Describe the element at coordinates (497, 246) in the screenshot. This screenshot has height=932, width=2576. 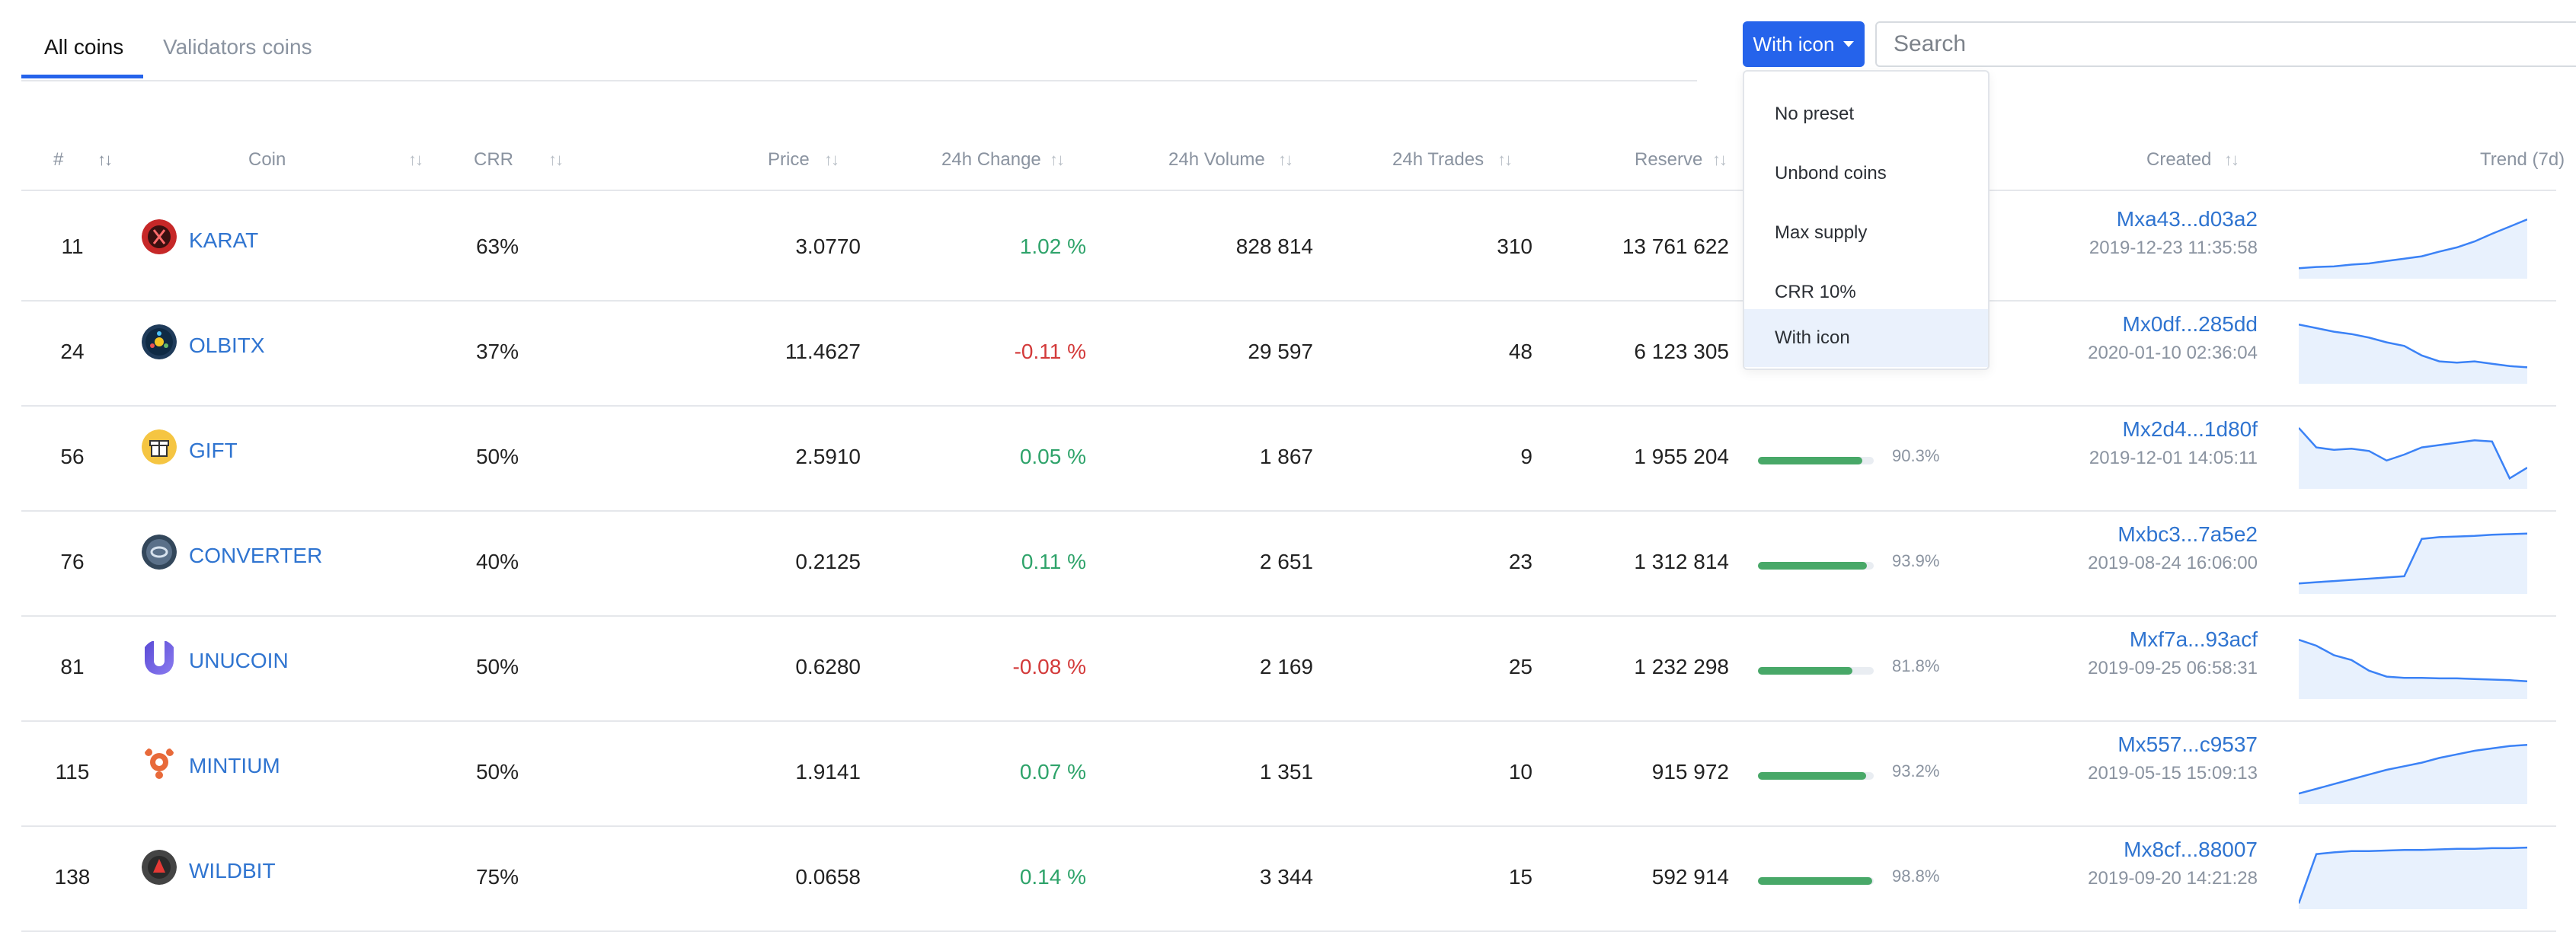
I see `crr-cell: 63%` at that location.